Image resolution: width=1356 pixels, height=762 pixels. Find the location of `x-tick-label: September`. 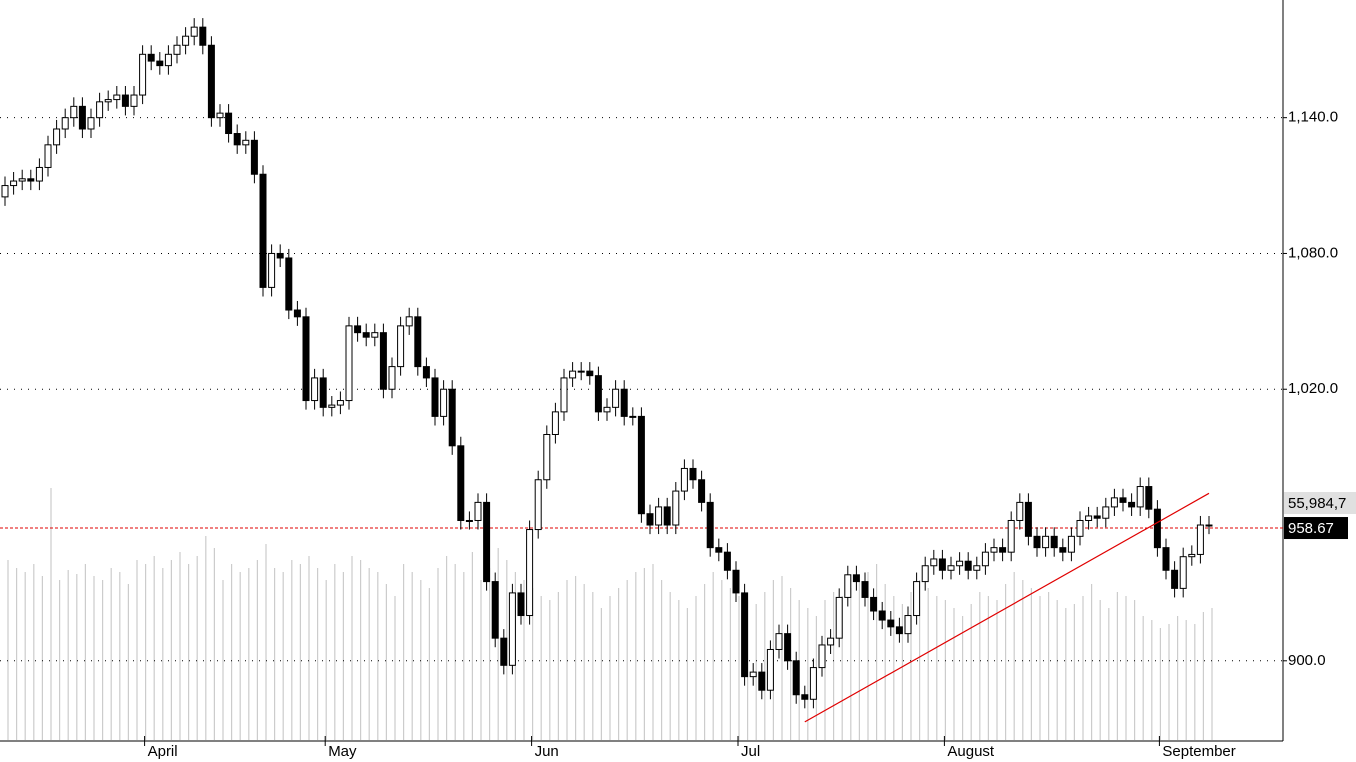

x-tick-label: September is located at coordinates (1198, 751).